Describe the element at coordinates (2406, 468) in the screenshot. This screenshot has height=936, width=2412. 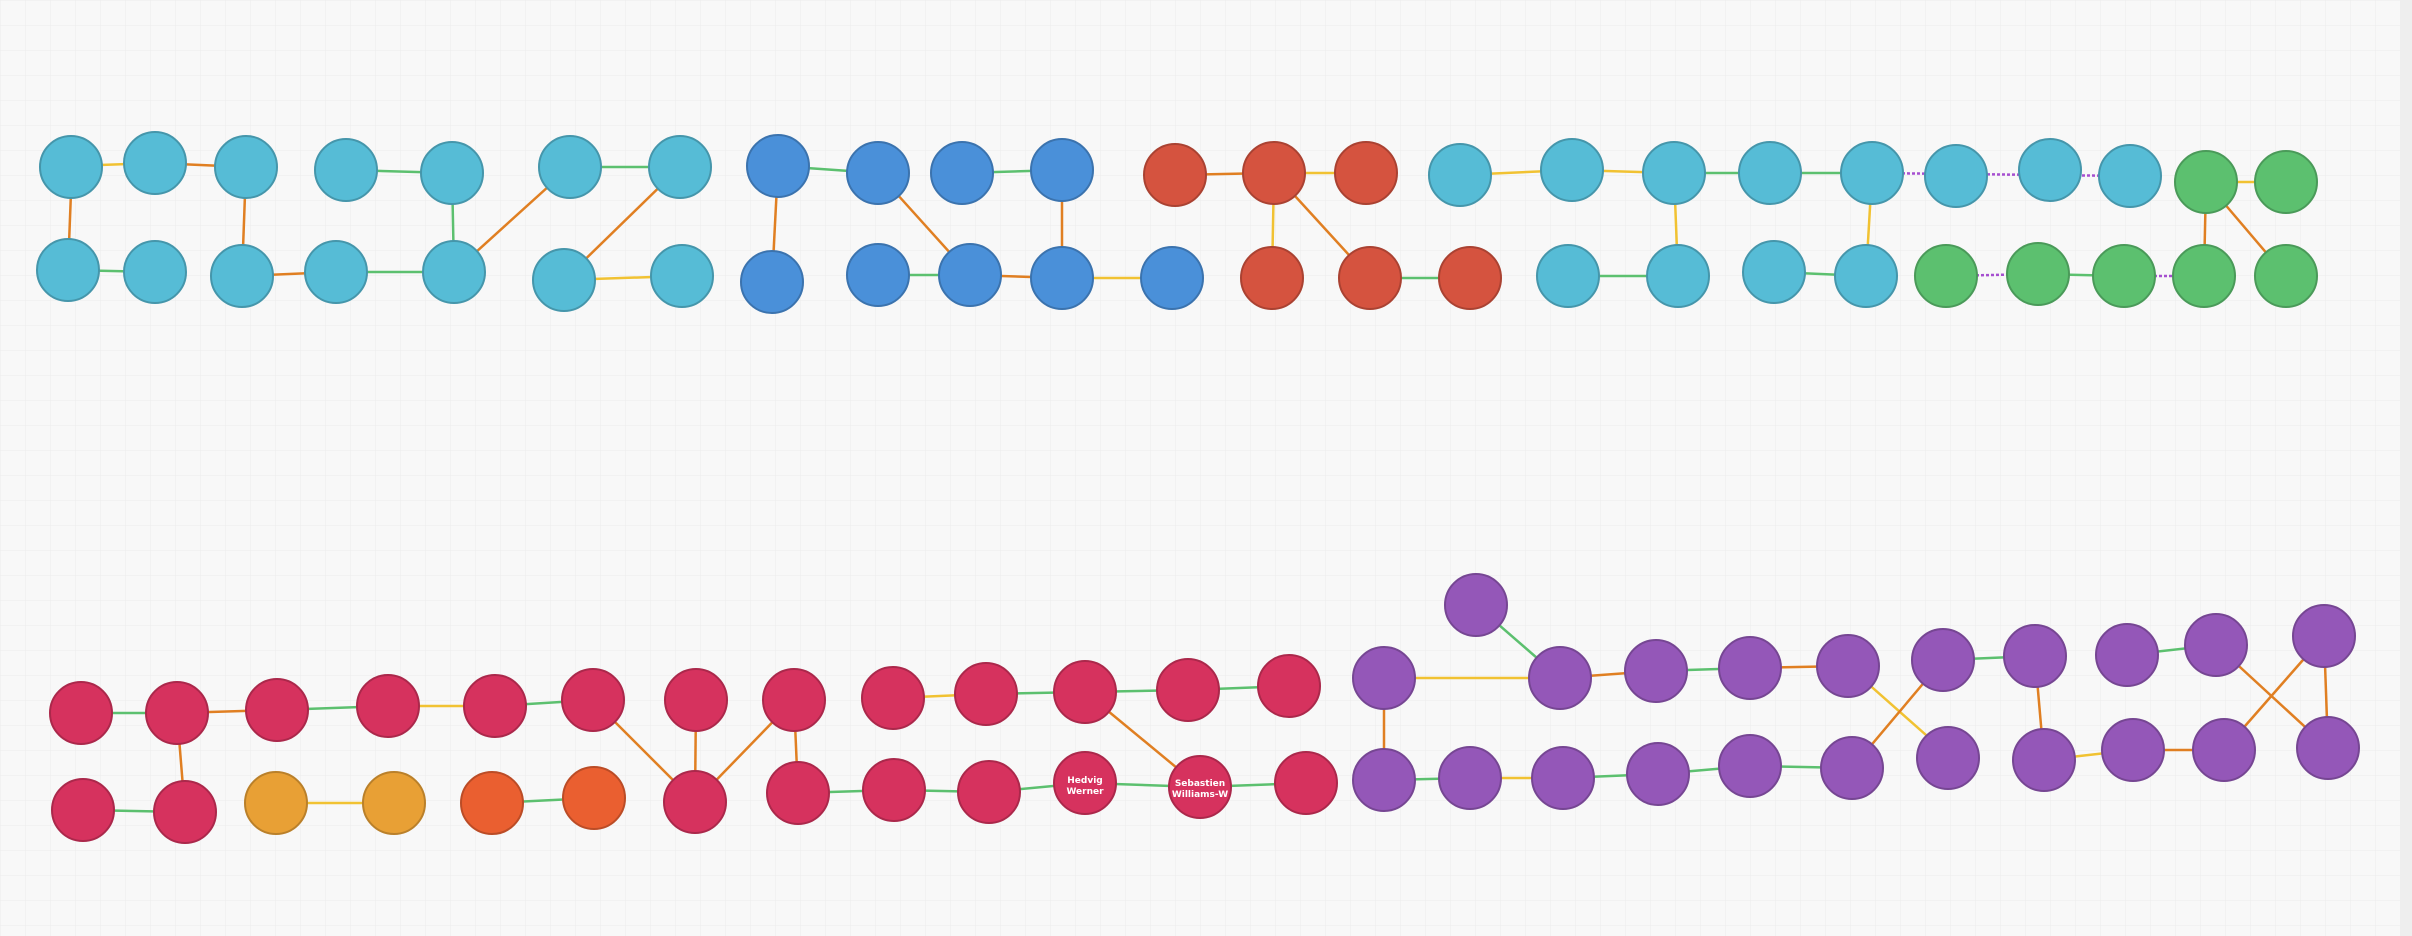
I see `vertical-scrollbar` at that location.